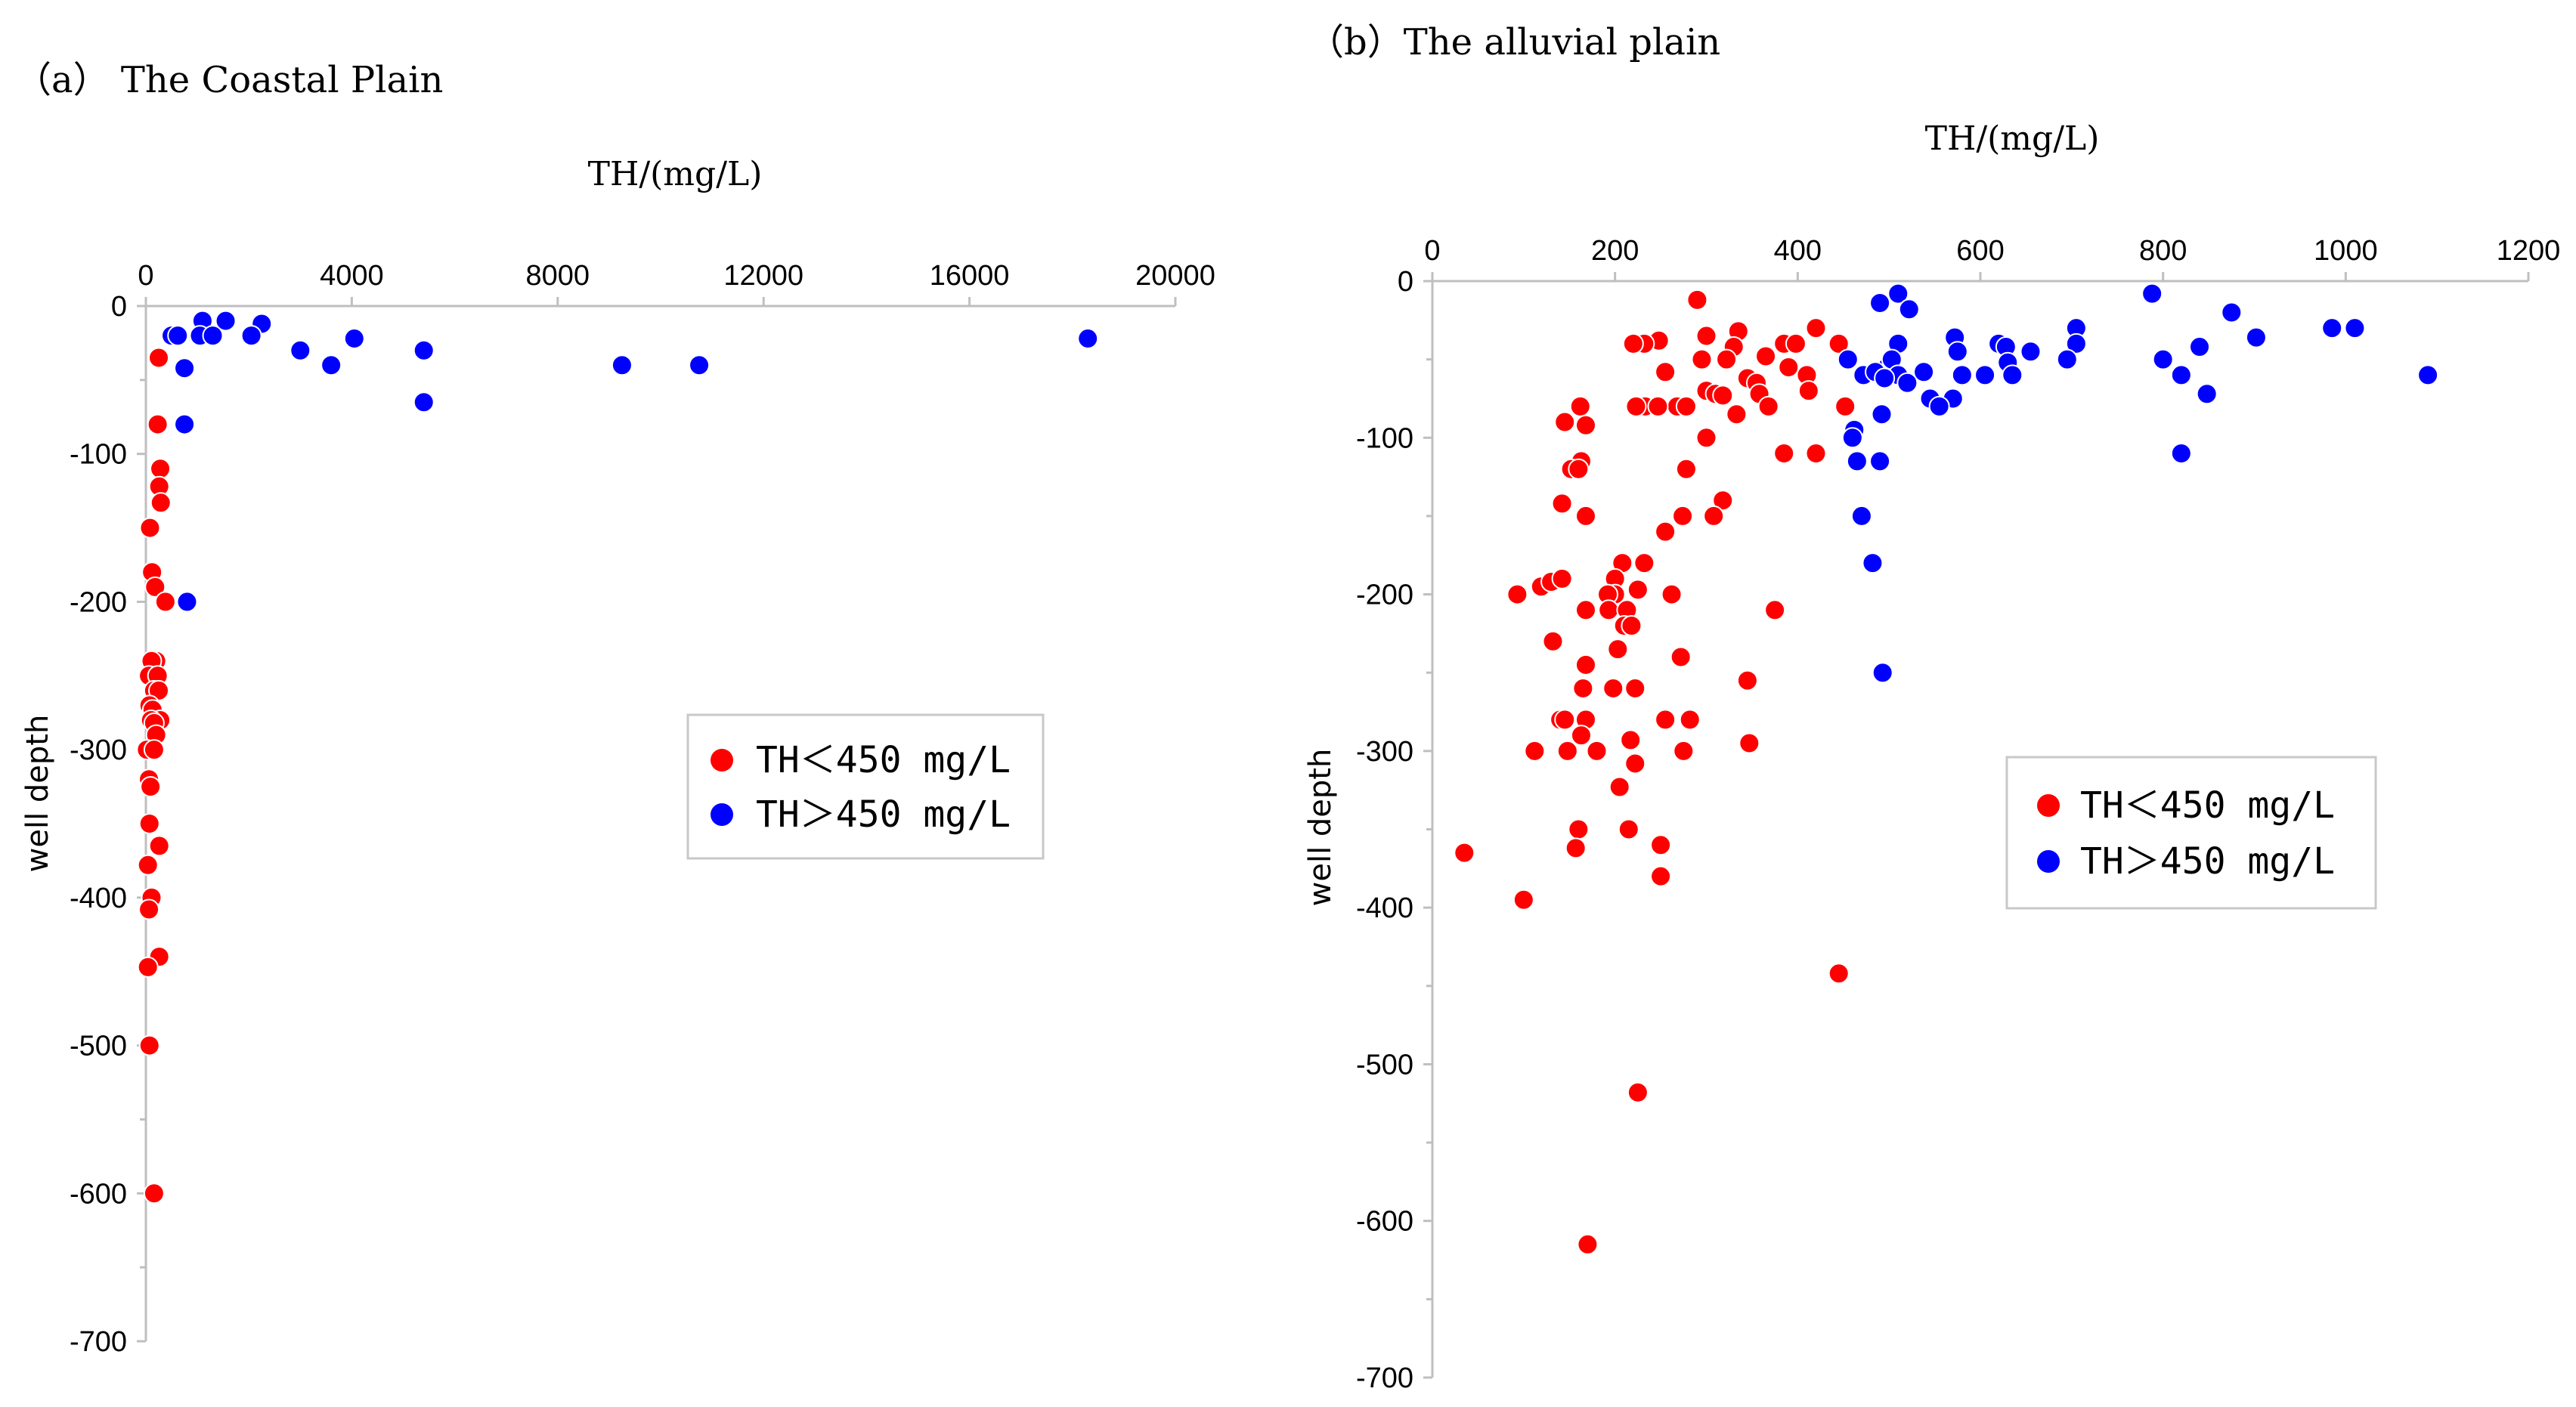  What do you see at coordinates (2163, 251) in the screenshot?
I see `panel-b-x-tick-label: 800` at bounding box center [2163, 251].